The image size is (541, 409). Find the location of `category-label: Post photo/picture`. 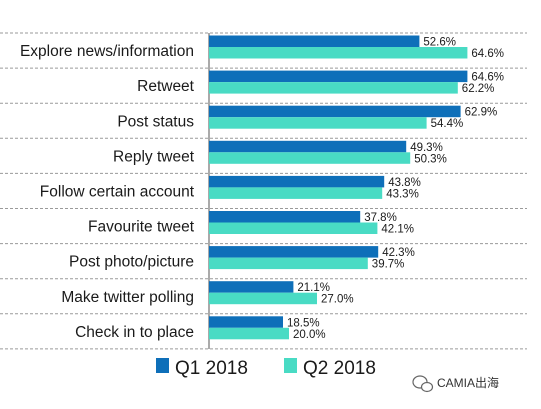

category-label: Post photo/picture is located at coordinates (131, 262).